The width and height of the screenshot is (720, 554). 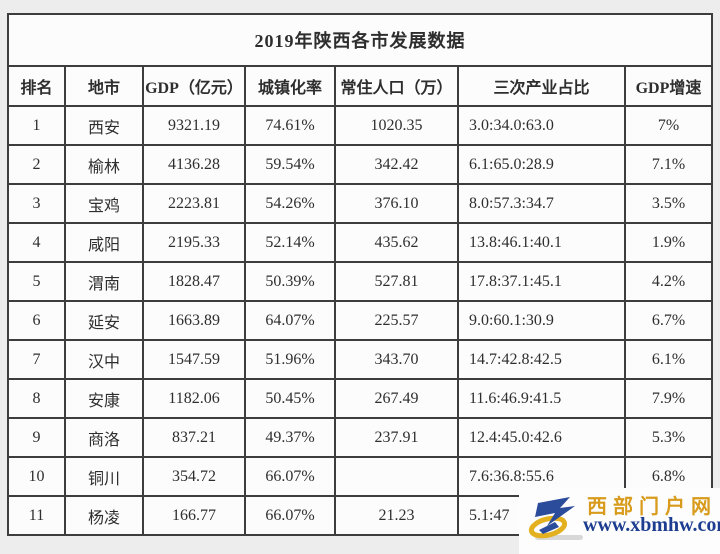 I want to click on cell-industry-ratio: 11.6:46.9:41.5, so click(x=541, y=398).